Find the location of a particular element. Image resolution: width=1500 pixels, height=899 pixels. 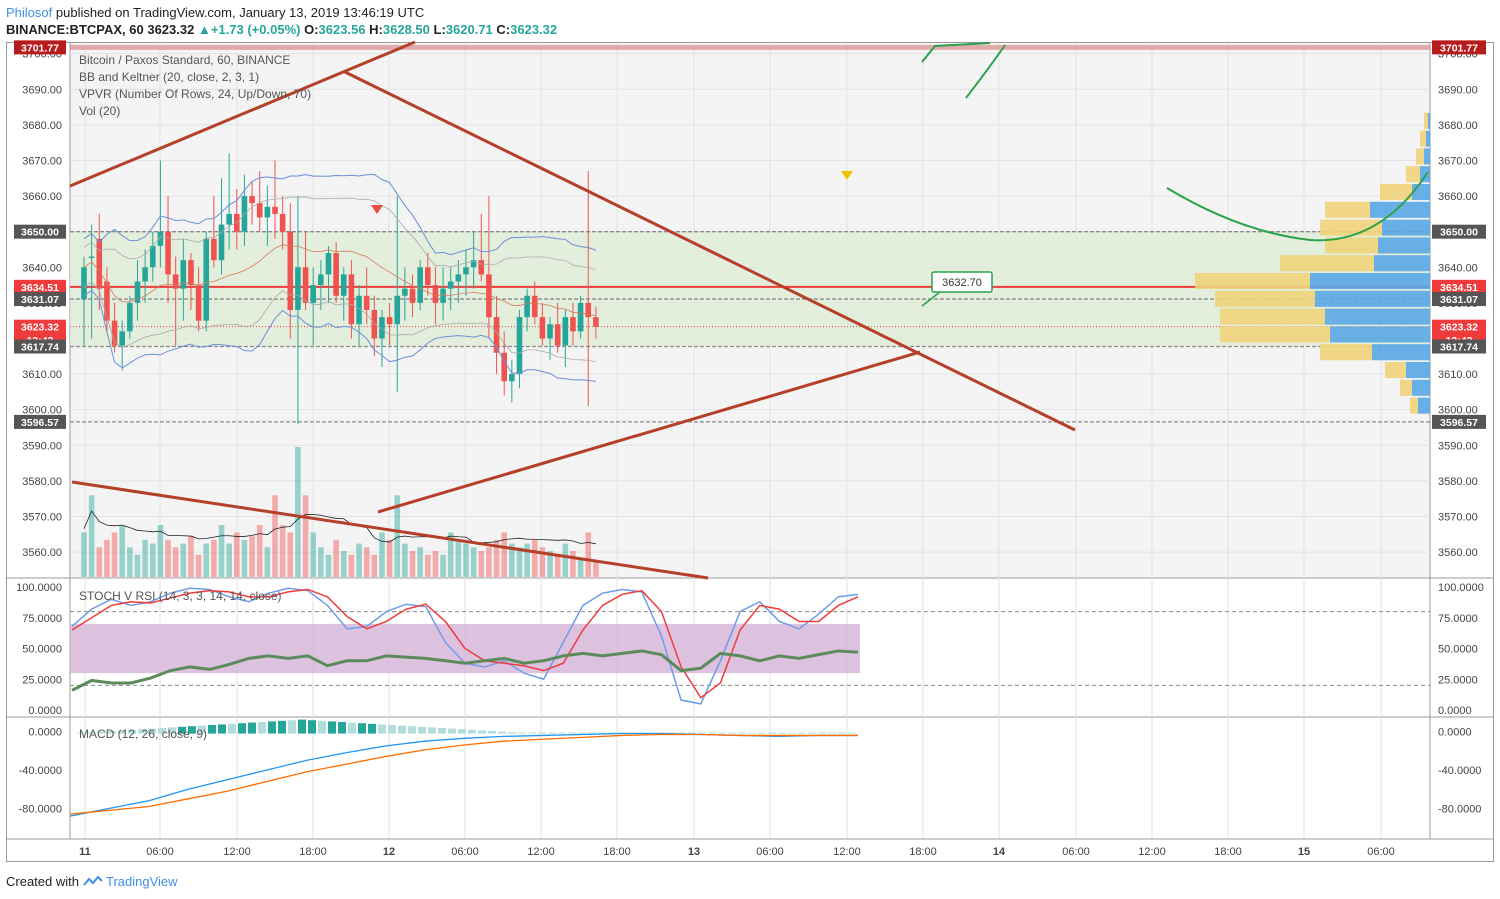

annotation-label: 3632.70 is located at coordinates (962, 283).